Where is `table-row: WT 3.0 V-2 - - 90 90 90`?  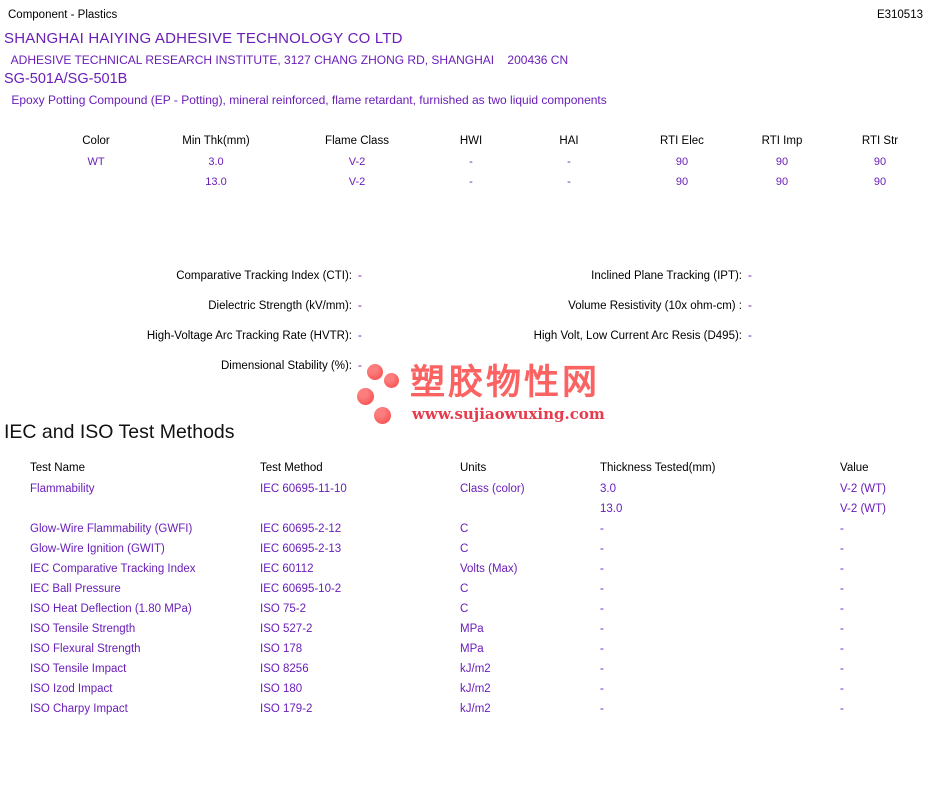
table-row: WT 3.0 V-2 - - 90 90 90 is located at coordinates (485, 162).